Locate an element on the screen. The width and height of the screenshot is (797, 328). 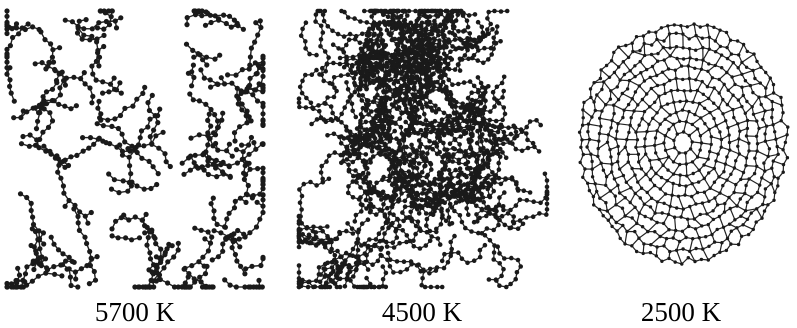
temperature-label-5700k: 5700 K is located at coordinates (135, 312).